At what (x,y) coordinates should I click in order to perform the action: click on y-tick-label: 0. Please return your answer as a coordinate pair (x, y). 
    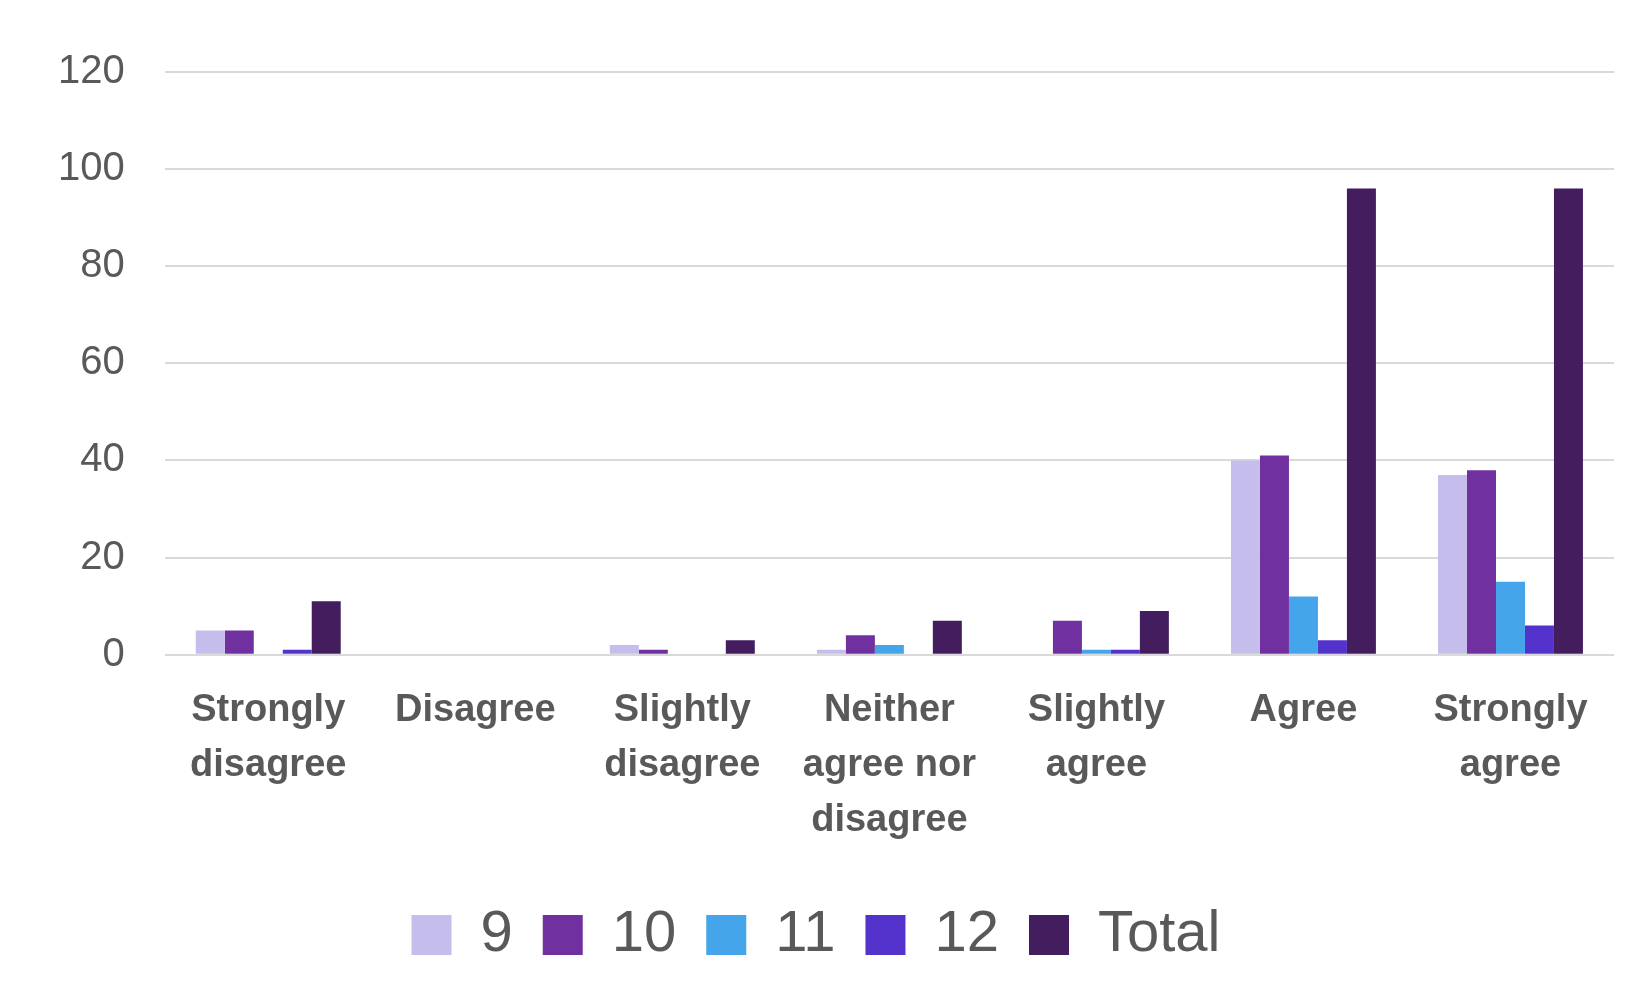
    Looking at the image, I should click on (113, 651).